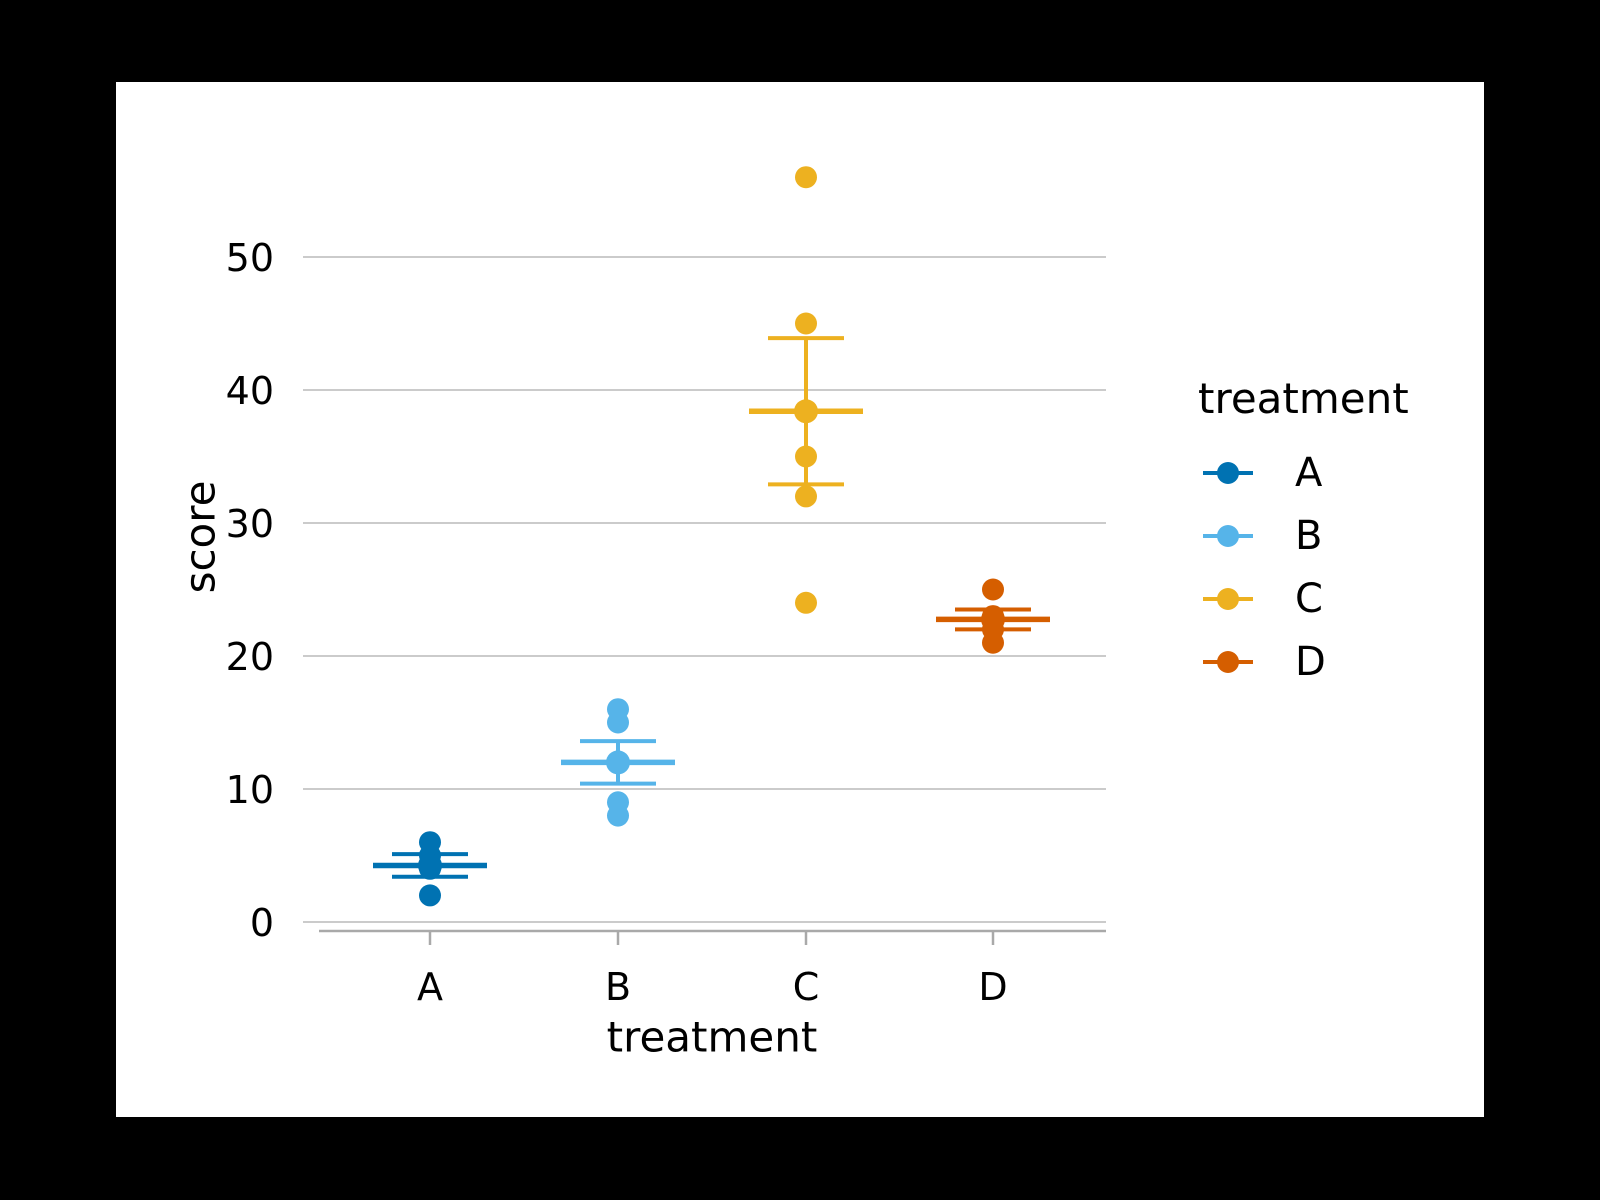 The width and height of the screenshot is (1600, 1200). I want to click on x-tick-label-C: C, so click(806, 987).